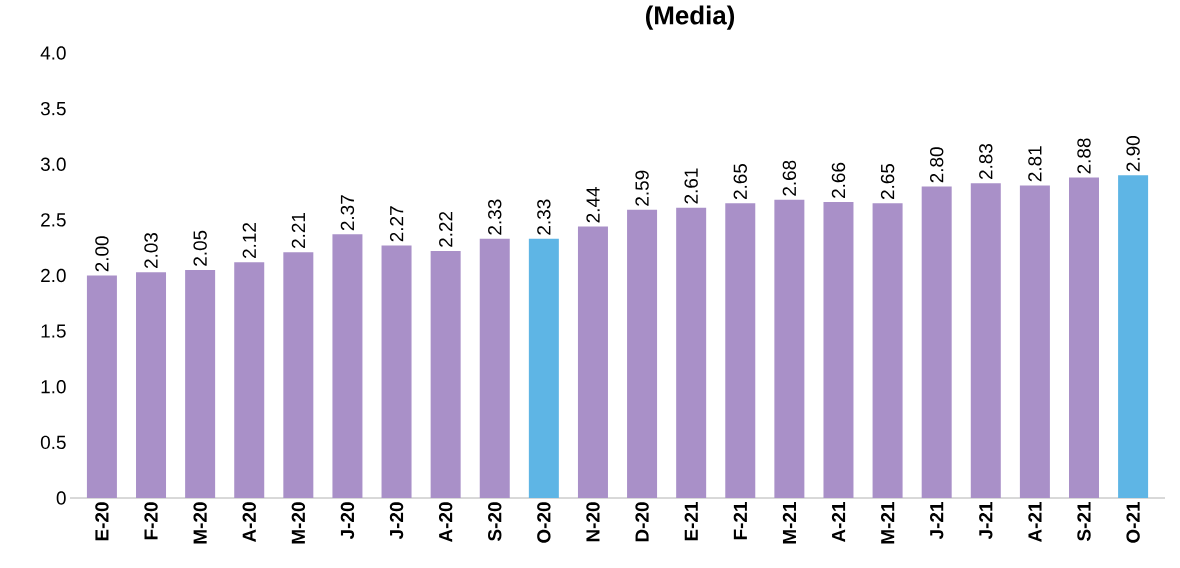 The width and height of the screenshot is (1180, 568). What do you see at coordinates (396, 224) in the screenshot?
I see `data-label: 2.27` at bounding box center [396, 224].